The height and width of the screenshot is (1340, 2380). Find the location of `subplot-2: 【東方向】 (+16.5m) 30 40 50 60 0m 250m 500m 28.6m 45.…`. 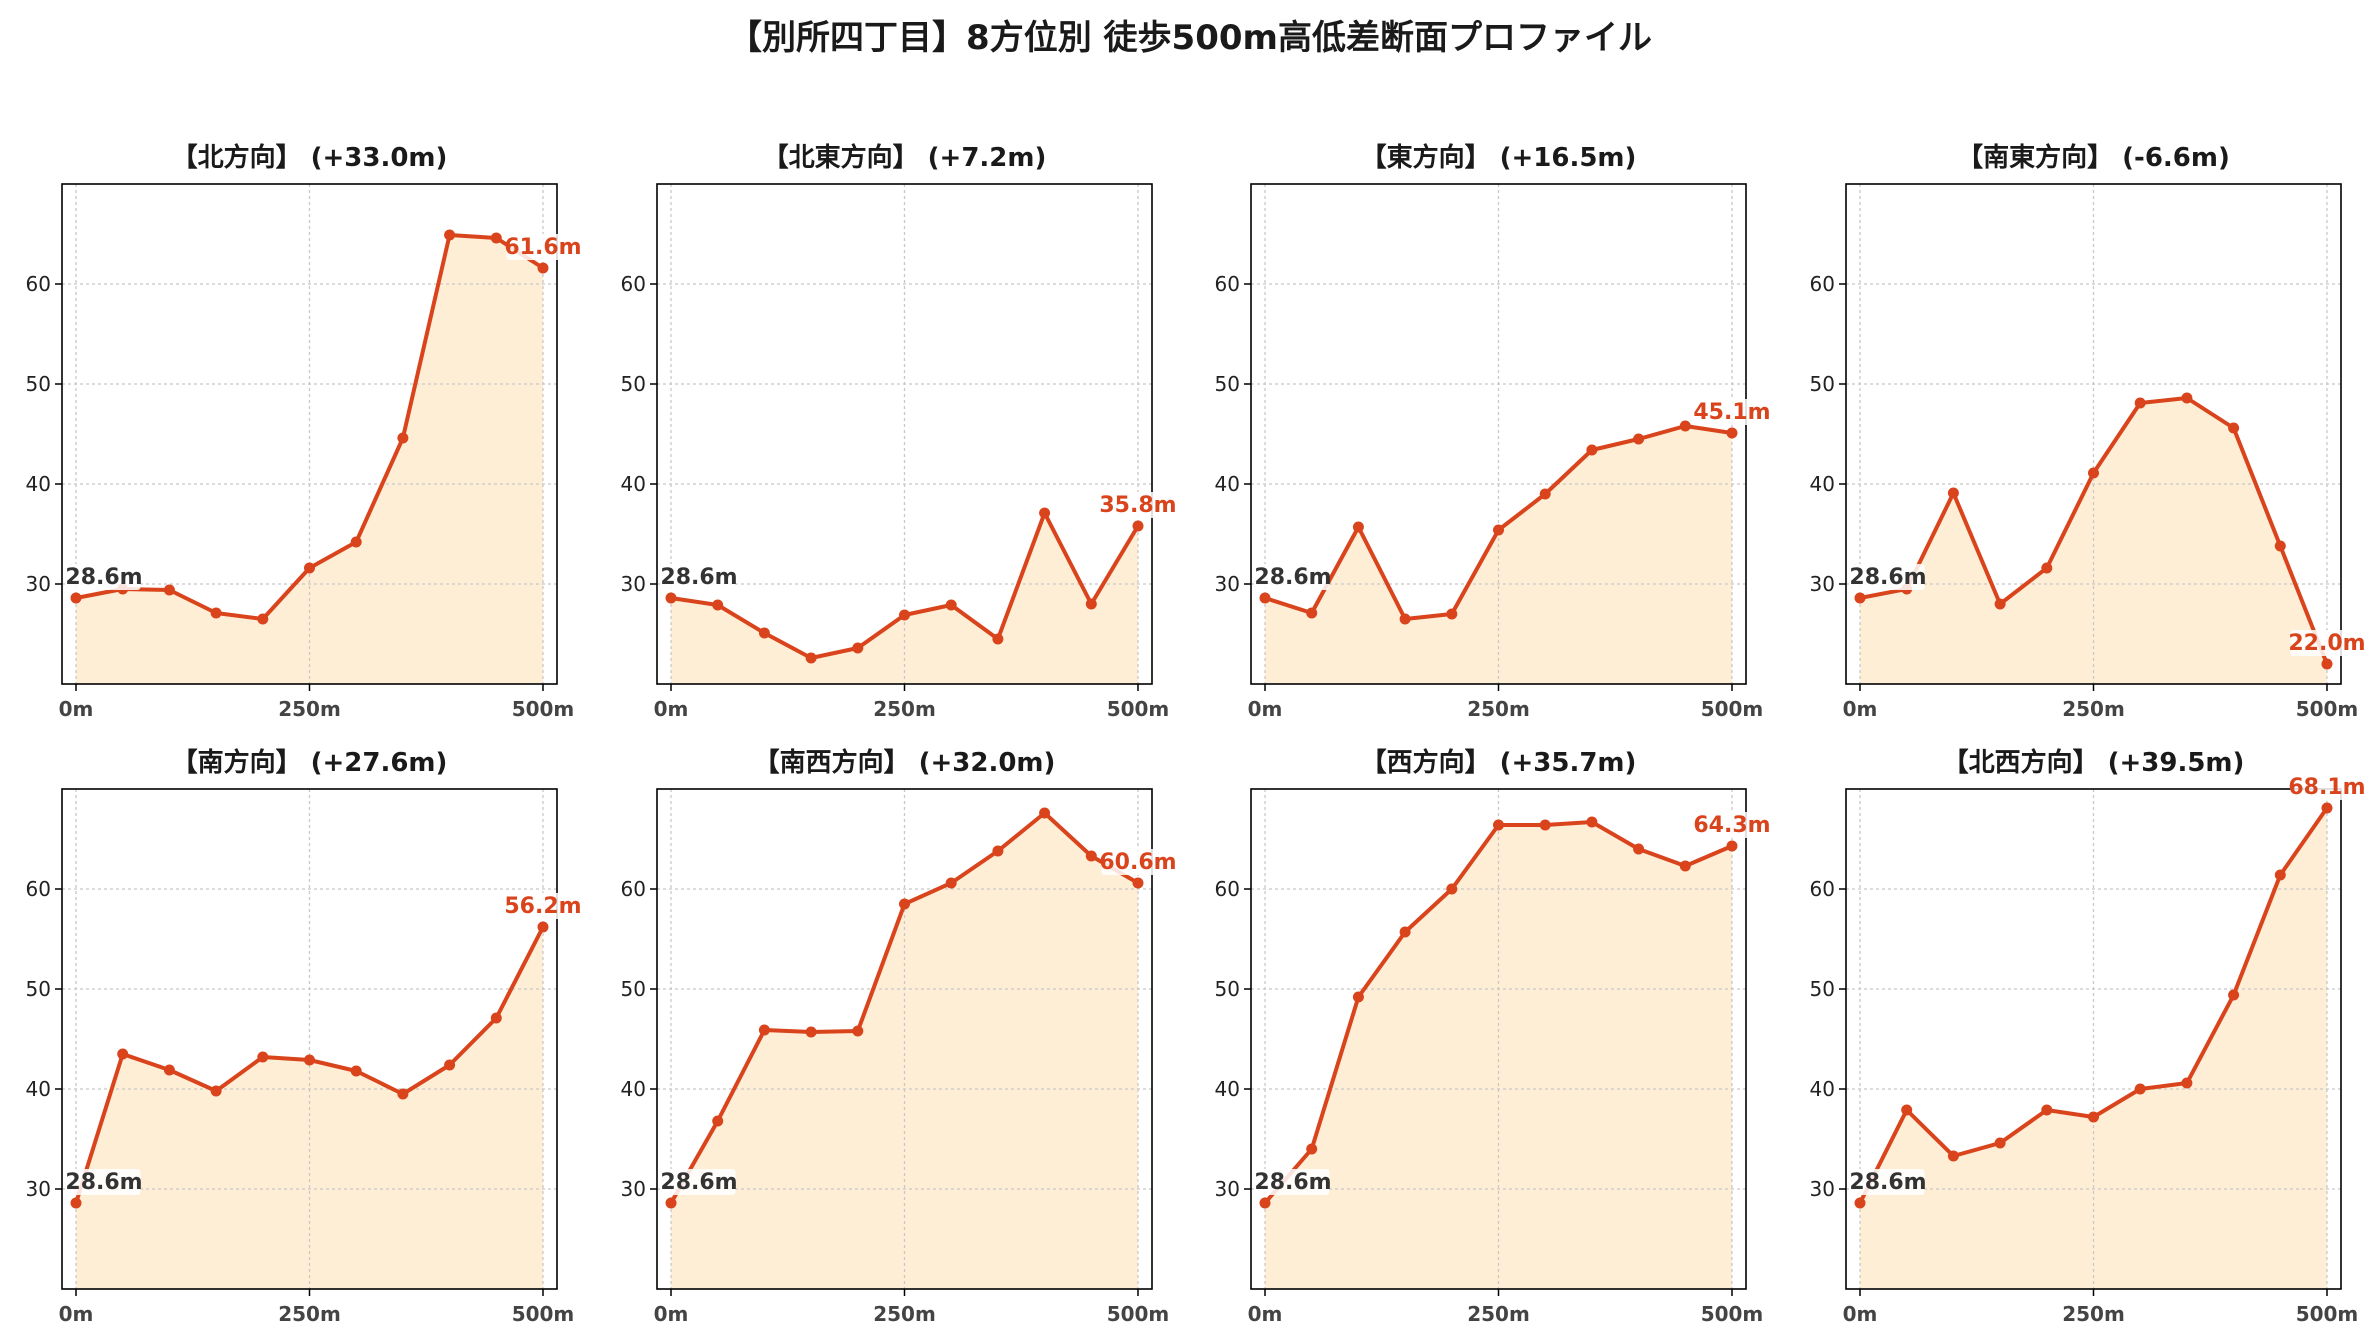

subplot-2: 【東方向】 (+16.5m) 30 40 50 60 0m 250m 500m 28.6m 45.… is located at coordinates (1493, 431).